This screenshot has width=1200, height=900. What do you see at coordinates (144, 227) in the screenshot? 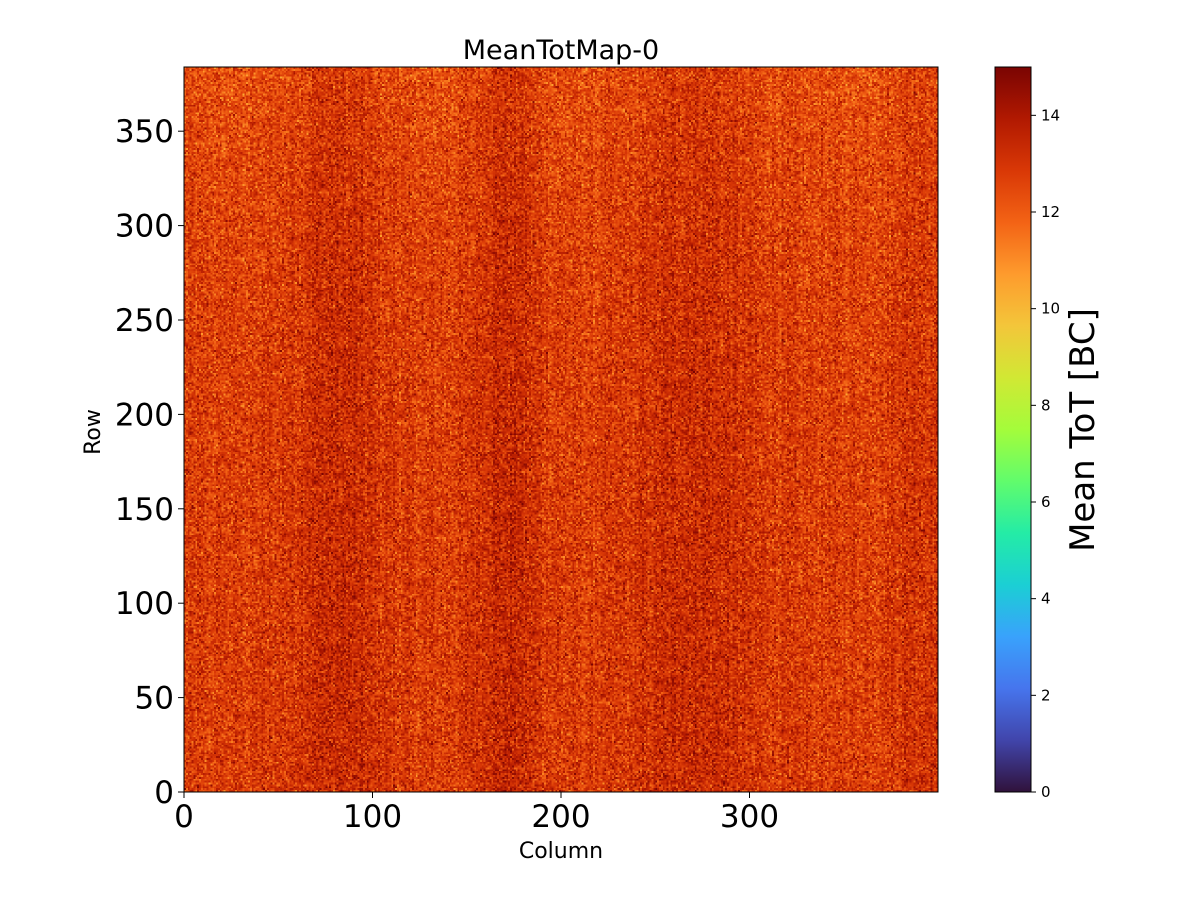
I see `y-tick-label: 300` at bounding box center [144, 227].